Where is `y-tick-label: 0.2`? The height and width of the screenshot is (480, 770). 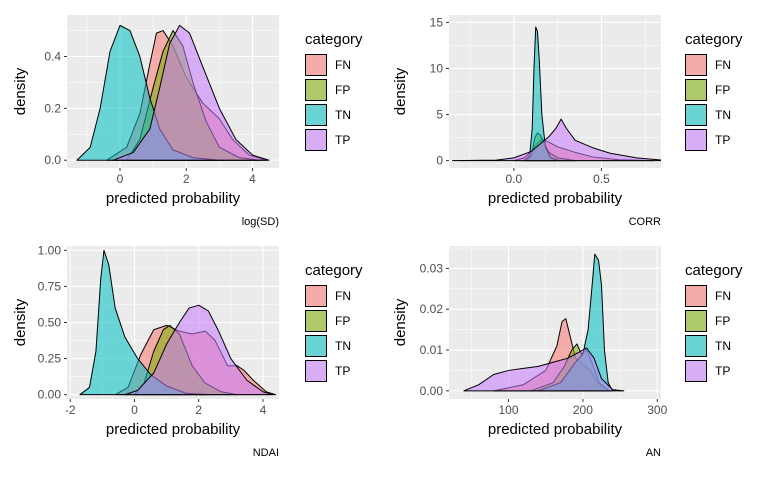 y-tick-label: 0.2 is located at coordinates (52, 108).